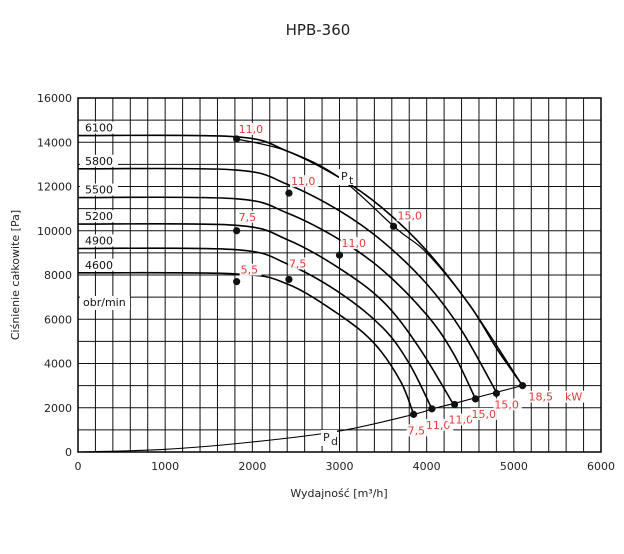 The width and height of the screenshot is (624, 554). I want to click on kw-unit-label: kW, so click(573, 397).